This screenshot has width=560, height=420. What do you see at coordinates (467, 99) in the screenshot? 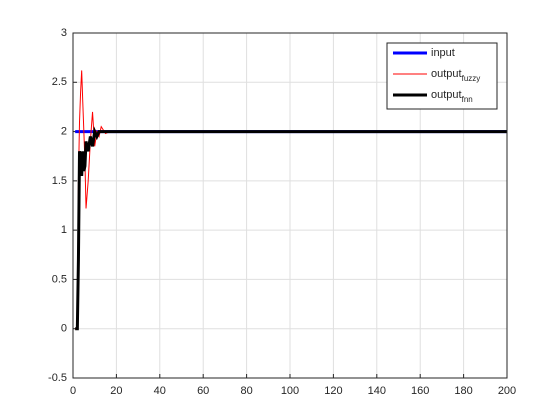
I see `legend-subscript: fnn` at bounding box center [467, 99].